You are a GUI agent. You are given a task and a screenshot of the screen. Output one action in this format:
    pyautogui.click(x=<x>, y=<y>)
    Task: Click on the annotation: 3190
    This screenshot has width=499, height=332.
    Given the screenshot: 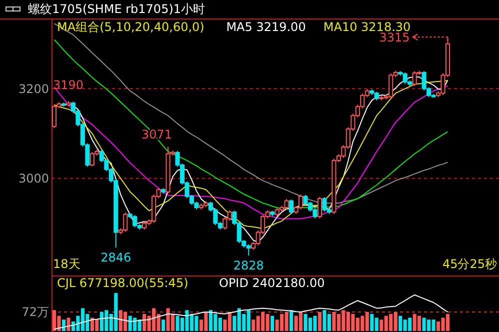 What is the action you would take?
    pyautogui.click(x=68, y=85)
    